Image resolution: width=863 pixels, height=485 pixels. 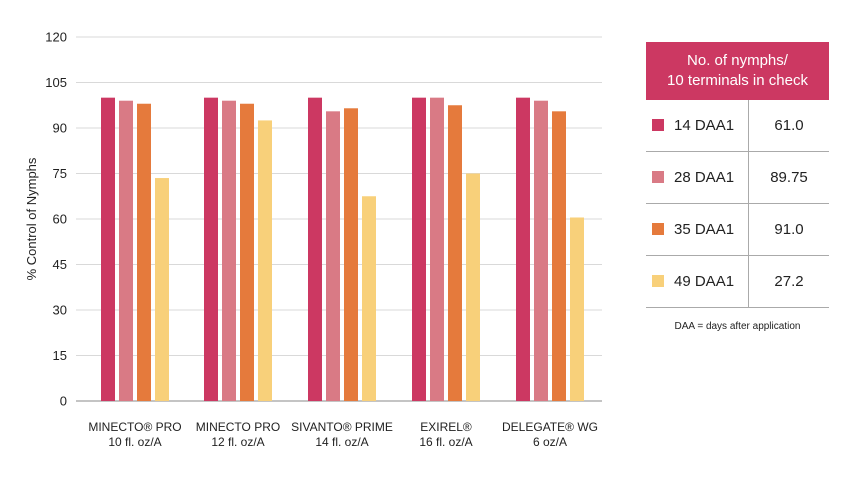 I want to click on x-tick-sublabel: 10 fl. oz/A, so click(x=134, y=442).